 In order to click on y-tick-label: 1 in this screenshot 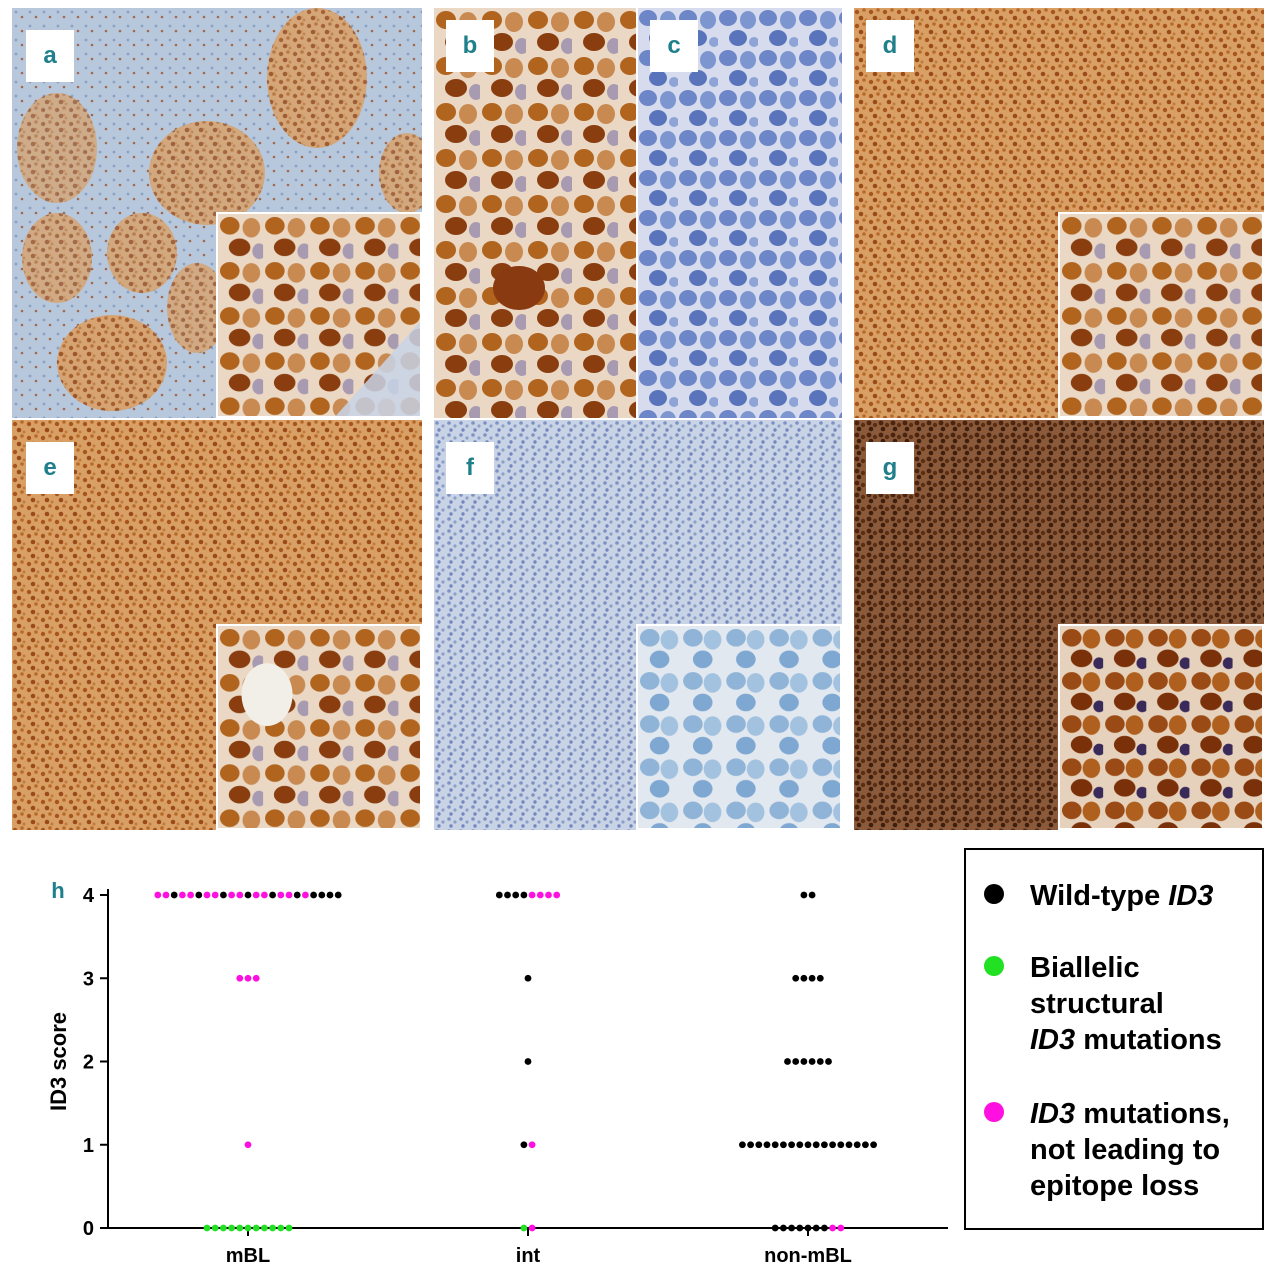, I will do `click(88, 1146)`.